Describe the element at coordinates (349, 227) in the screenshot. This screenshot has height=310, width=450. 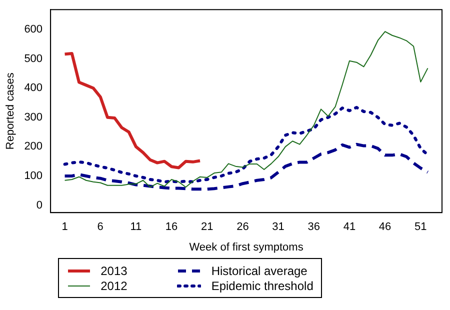
I see `x-tick-label: 41` at that location.